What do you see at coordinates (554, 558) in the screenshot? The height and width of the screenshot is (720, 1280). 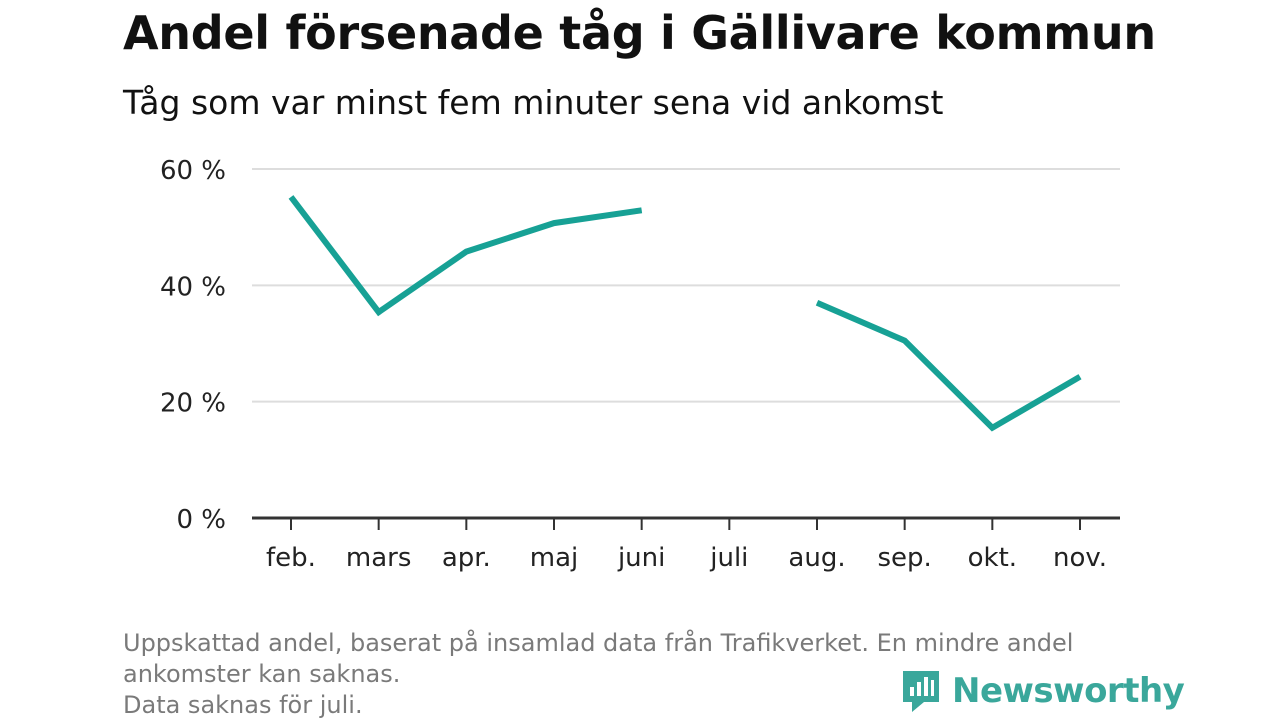 I see `x-tick-label: maj` at bounding box center [554, 558].